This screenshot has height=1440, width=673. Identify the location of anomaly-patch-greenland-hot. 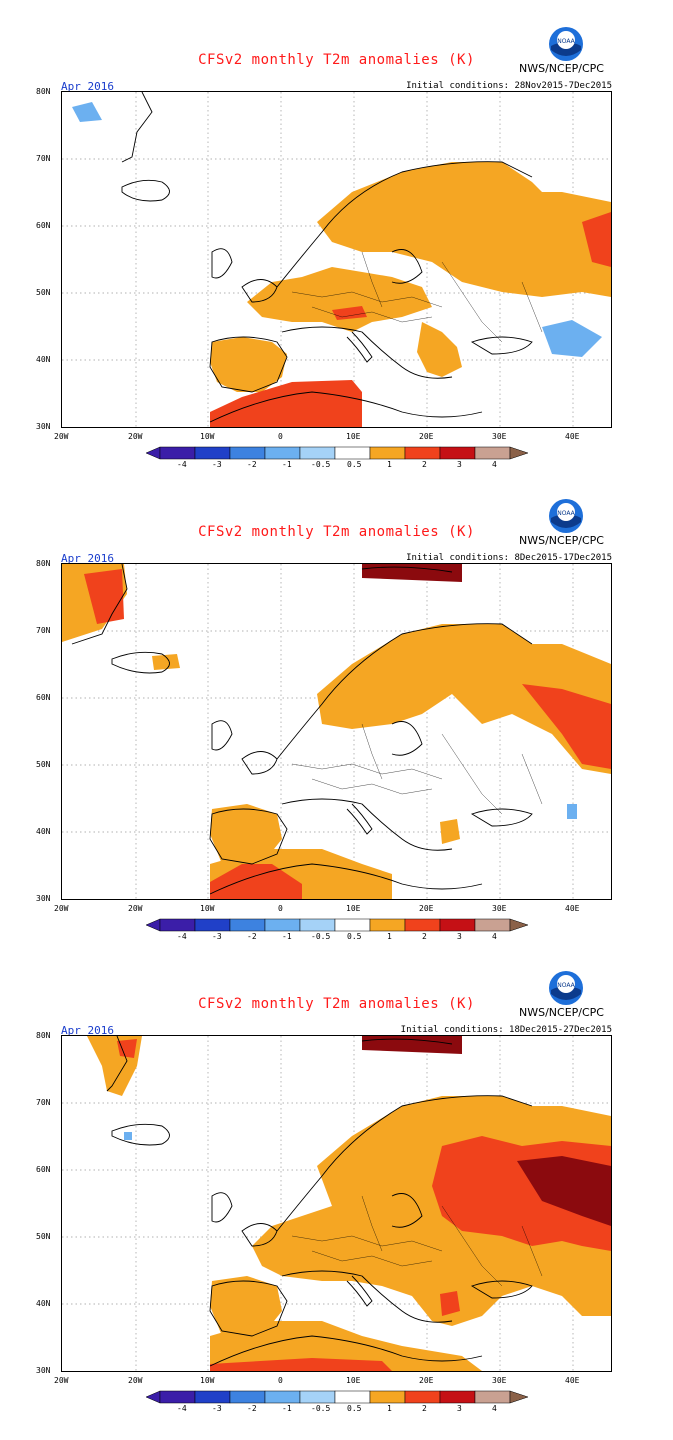
(127, 1048).